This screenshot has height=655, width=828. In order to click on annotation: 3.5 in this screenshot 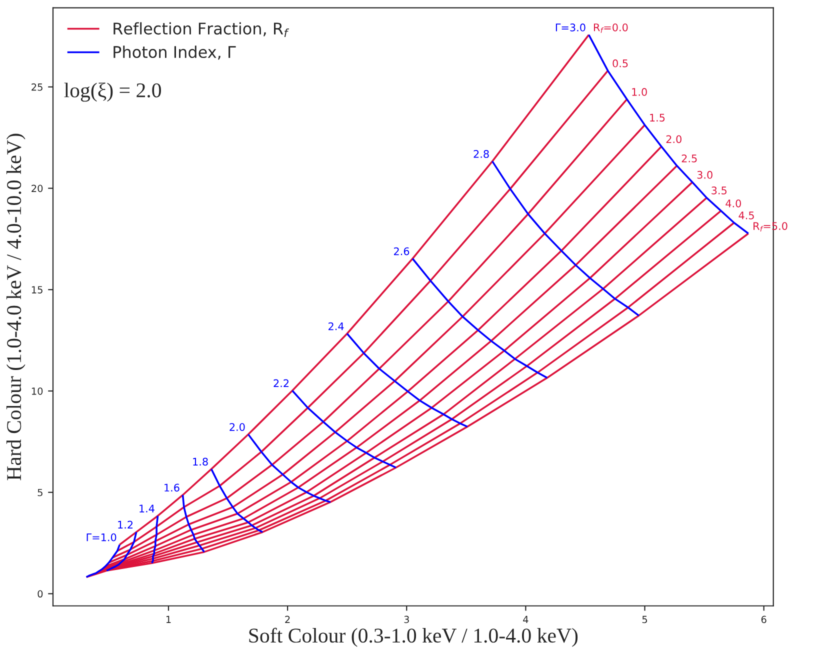, I will do `click(719, 190)`.